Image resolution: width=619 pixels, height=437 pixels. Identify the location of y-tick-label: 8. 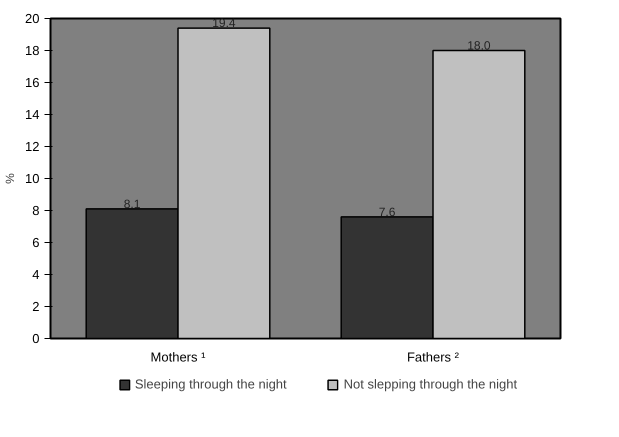
(36, 210).